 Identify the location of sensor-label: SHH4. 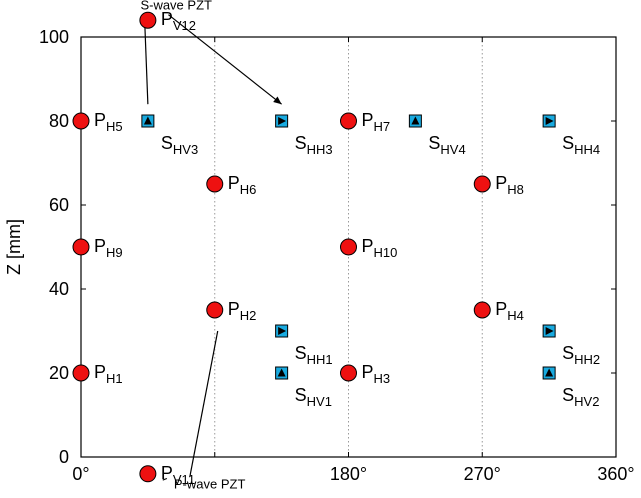
(581, 145).